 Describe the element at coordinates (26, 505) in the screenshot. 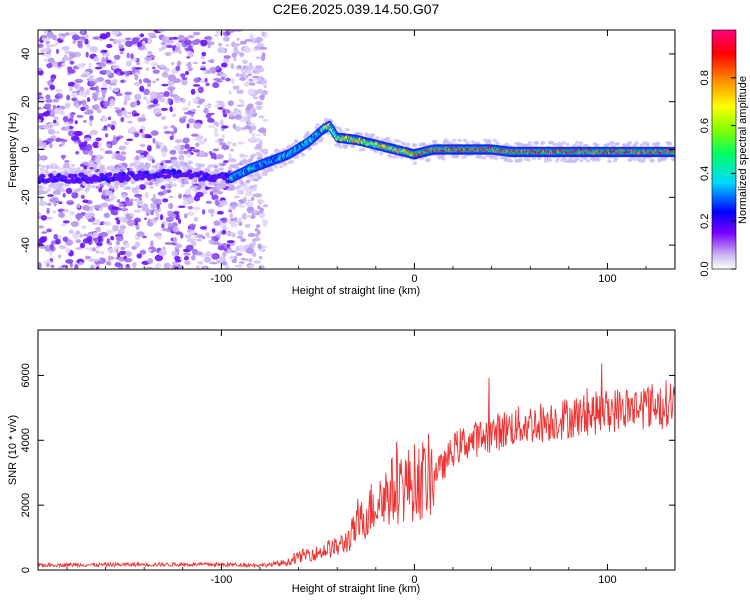

I see `snr-y-tick-label: 2000` at that location.